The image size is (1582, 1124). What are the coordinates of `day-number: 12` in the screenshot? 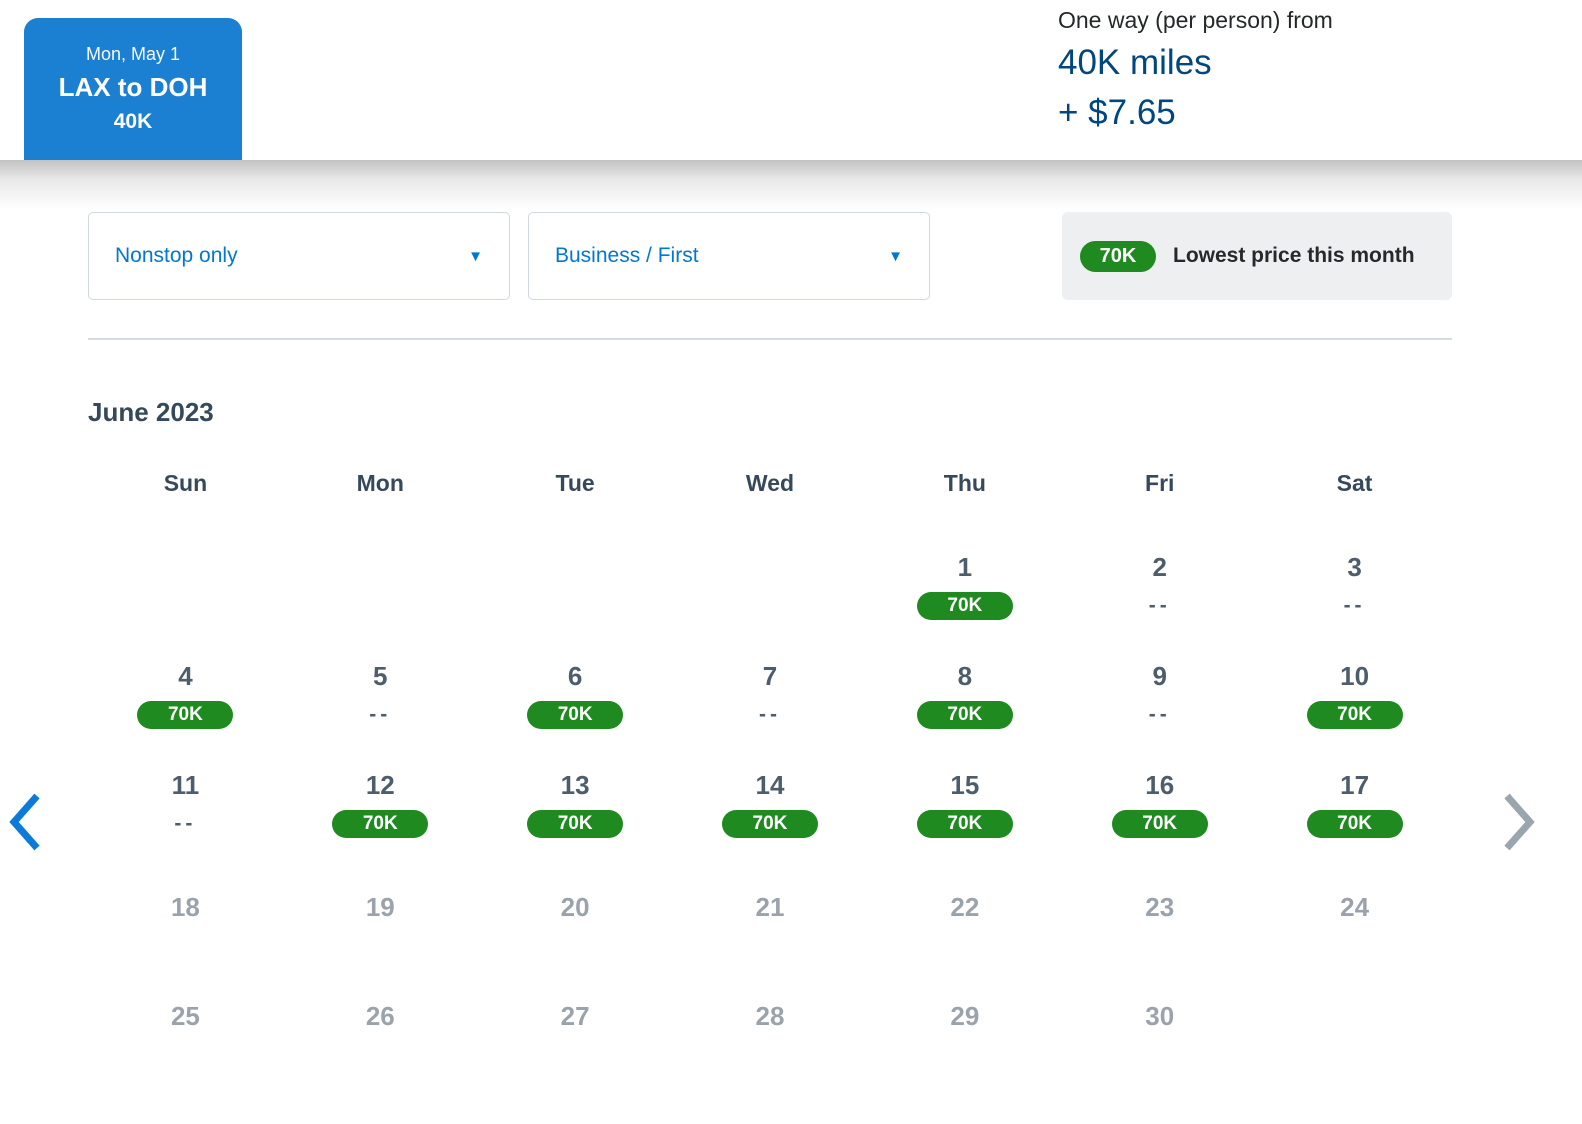 It's located at (380, 785).